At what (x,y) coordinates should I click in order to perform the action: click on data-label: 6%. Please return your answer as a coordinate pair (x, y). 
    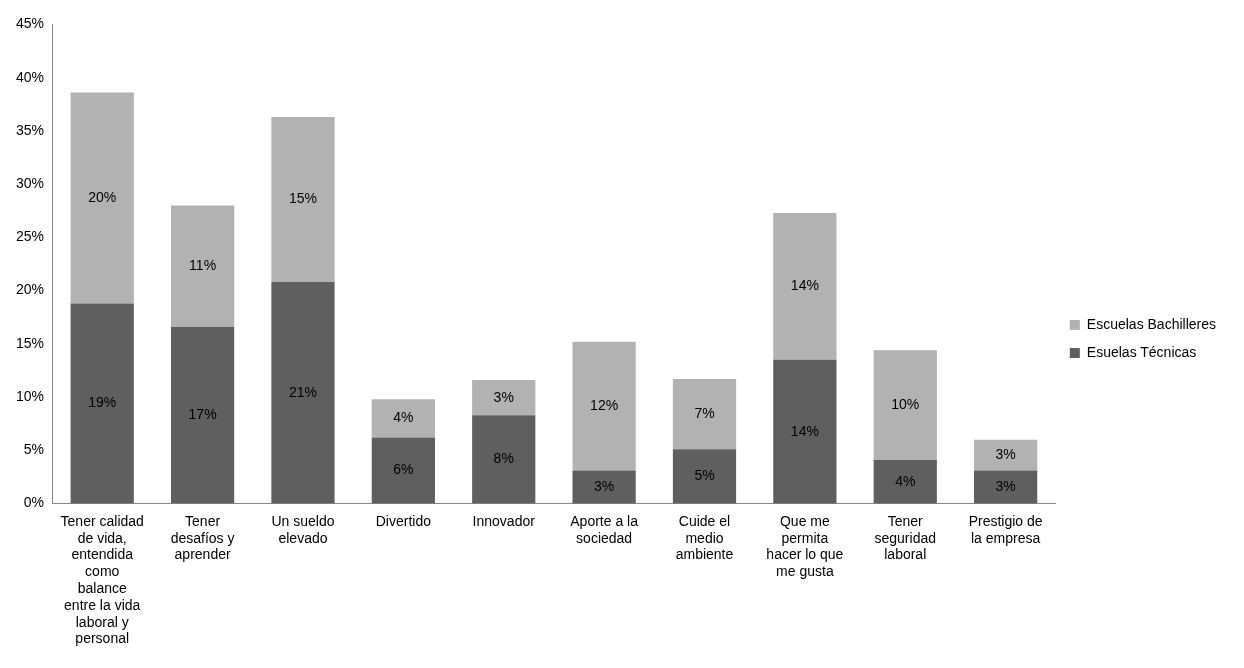
    Looking at the image, I should click on (403, 469).